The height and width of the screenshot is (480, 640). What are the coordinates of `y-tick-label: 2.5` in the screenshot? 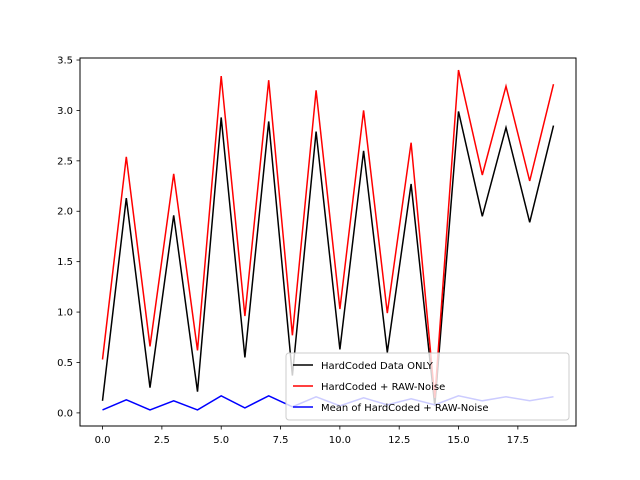 It's located at (65, 161).